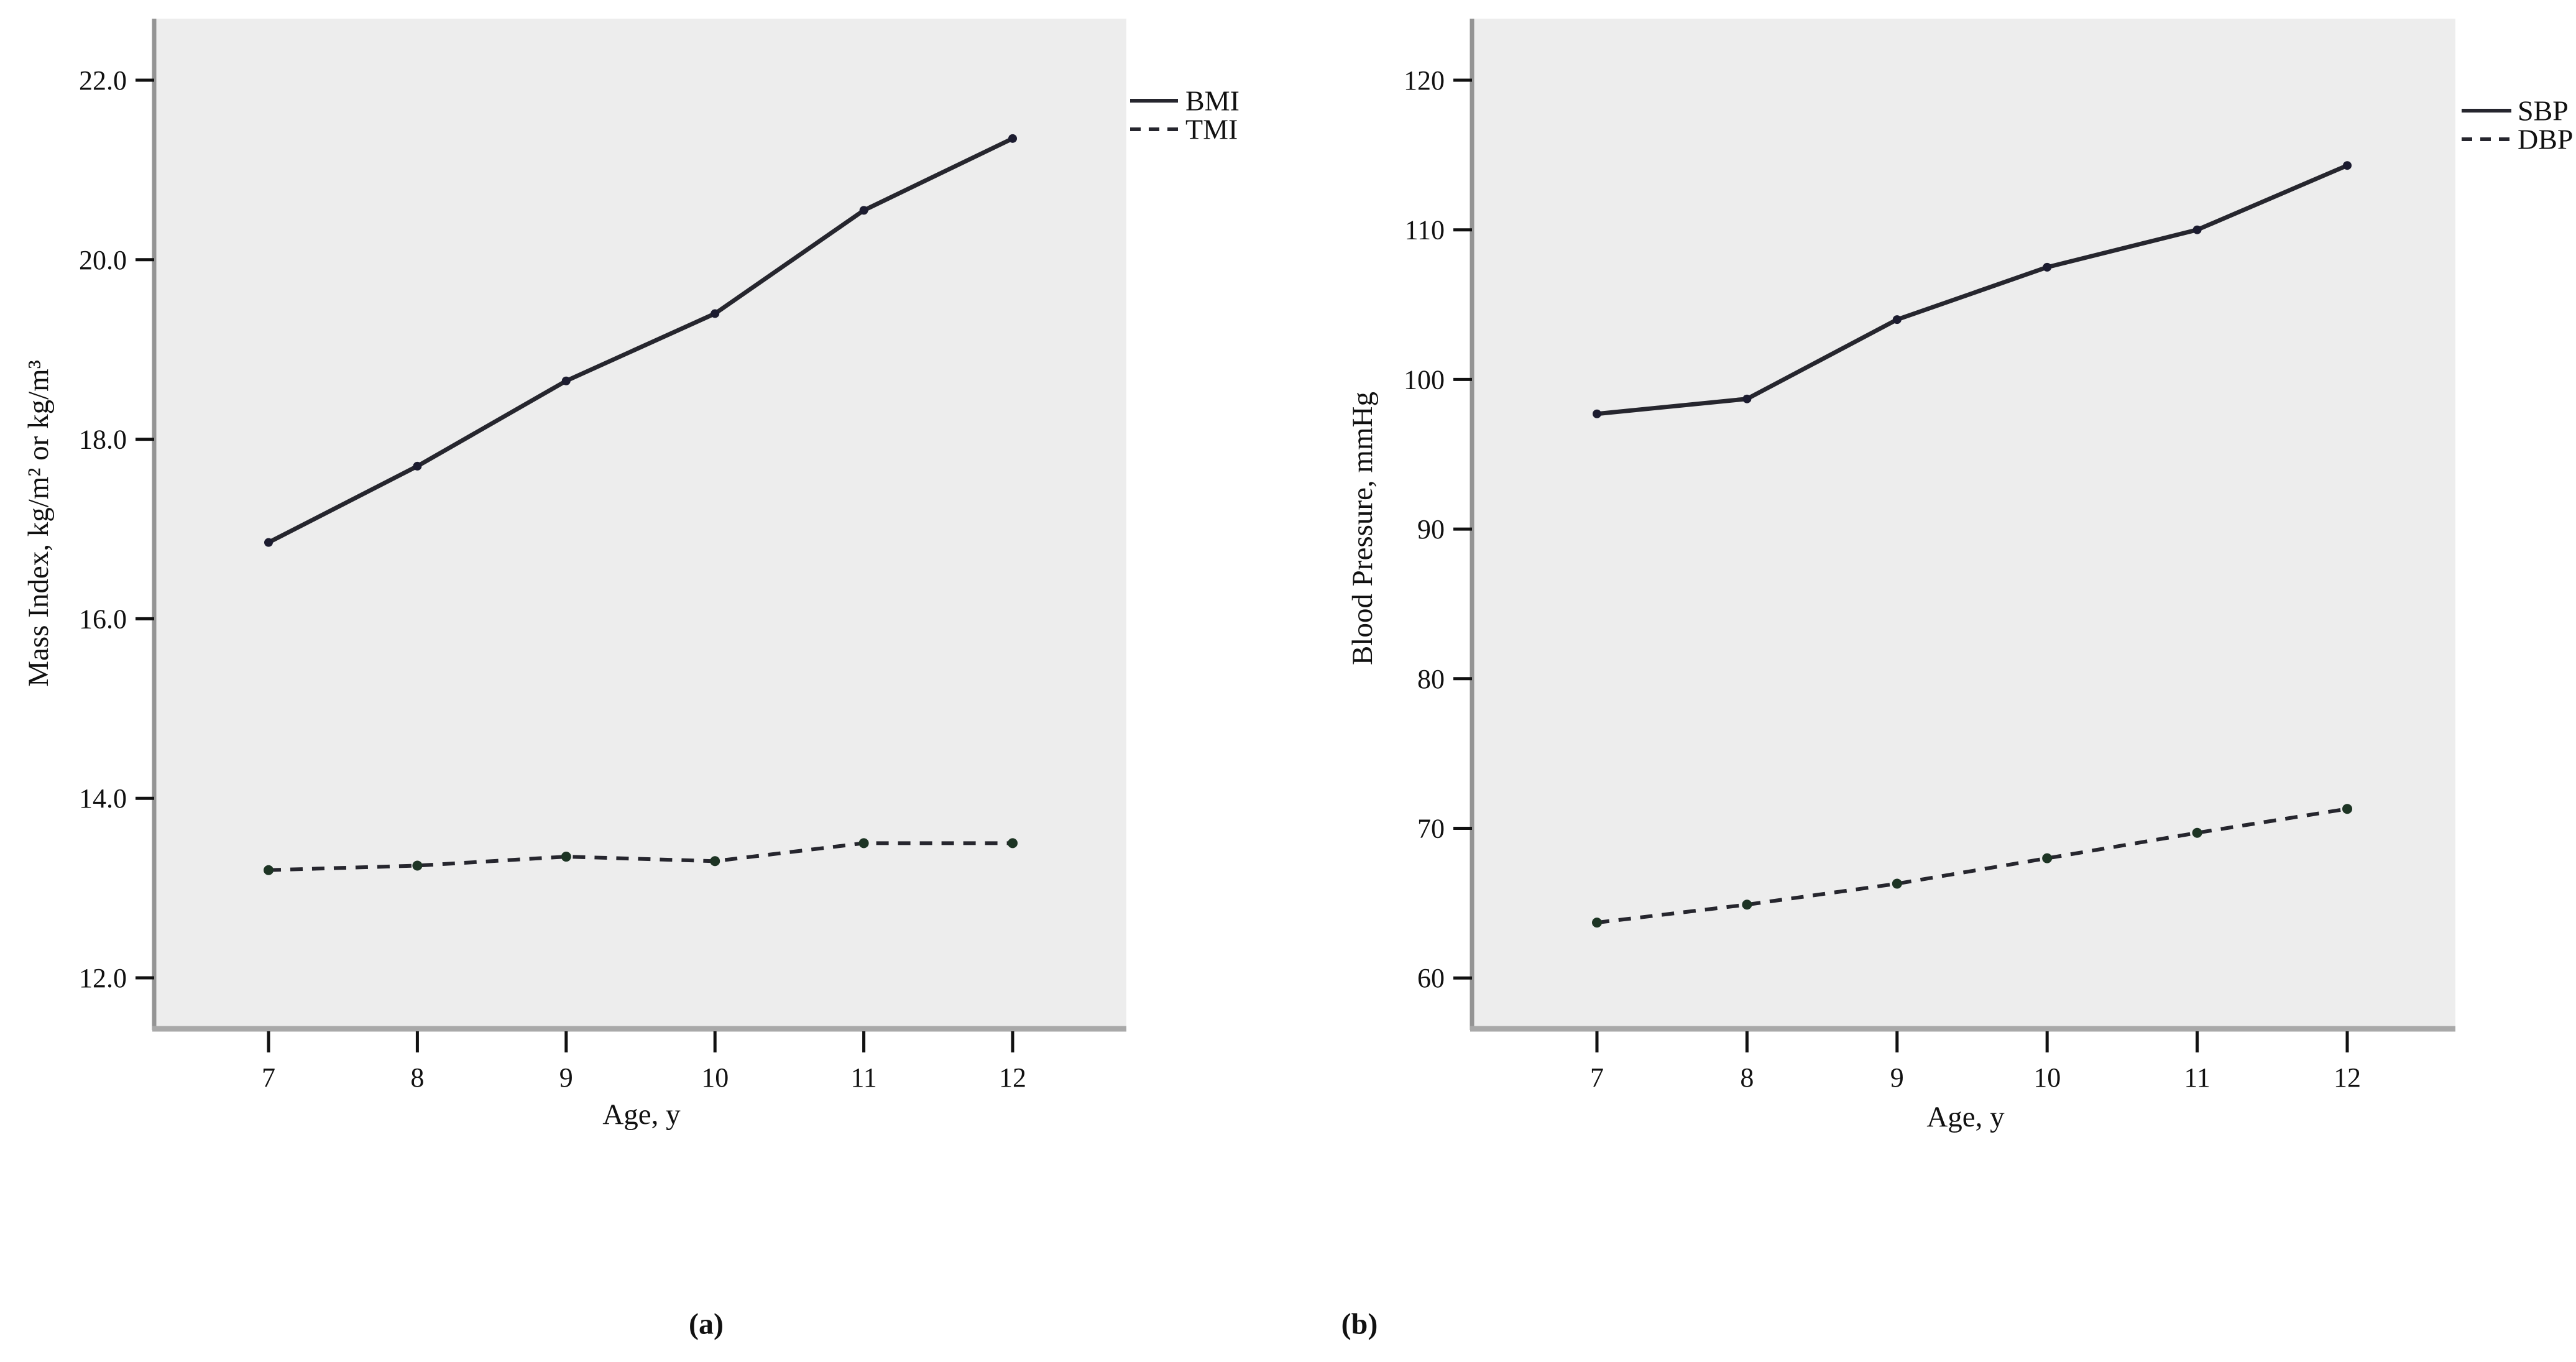 This screenshot has height=1362, width=2576. Describe the element at coordinates (1431, 679) in the screenshot. I see `y-tick-label: 80` at that location.